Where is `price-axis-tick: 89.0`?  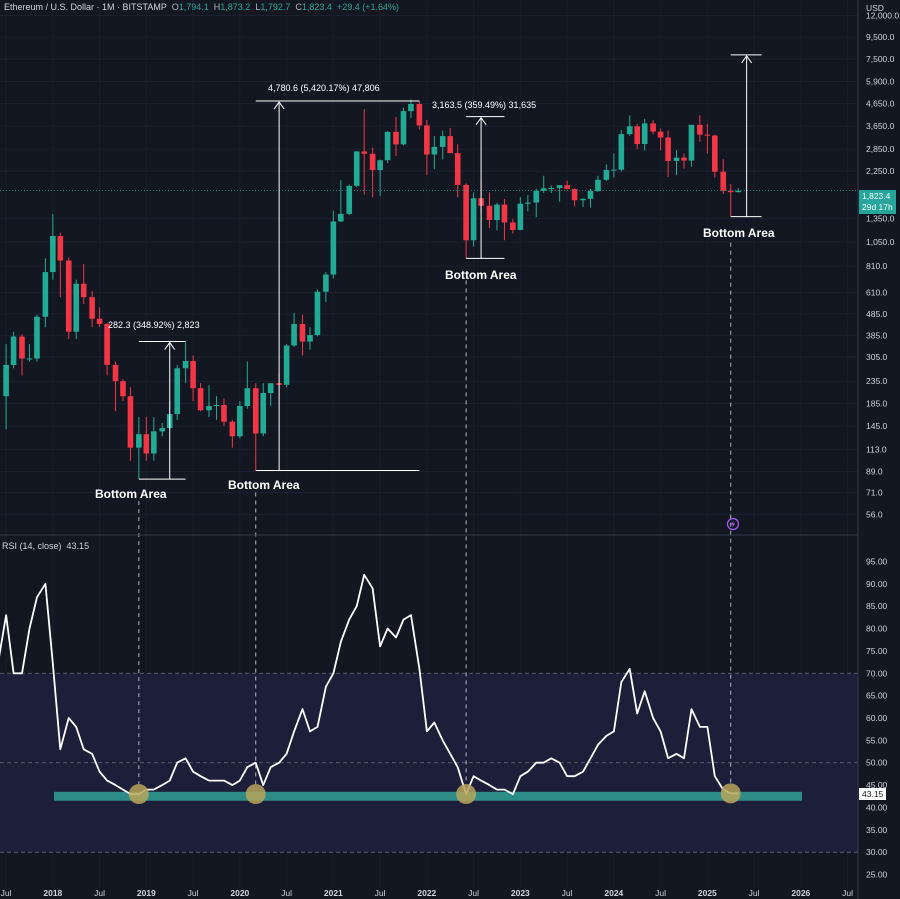
price-axis-tick: 89.0 is located at coordinates (874, 471).